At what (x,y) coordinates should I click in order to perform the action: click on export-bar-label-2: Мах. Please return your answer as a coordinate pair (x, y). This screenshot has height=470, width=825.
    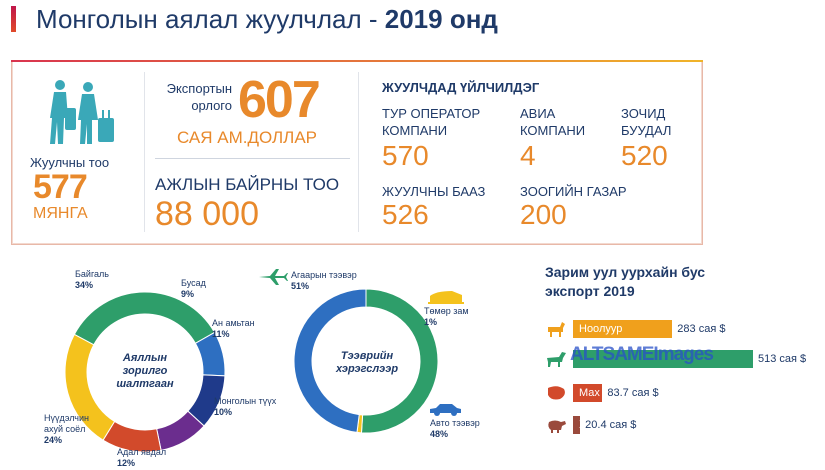
    Looking at the image, I should click on (589, 393).